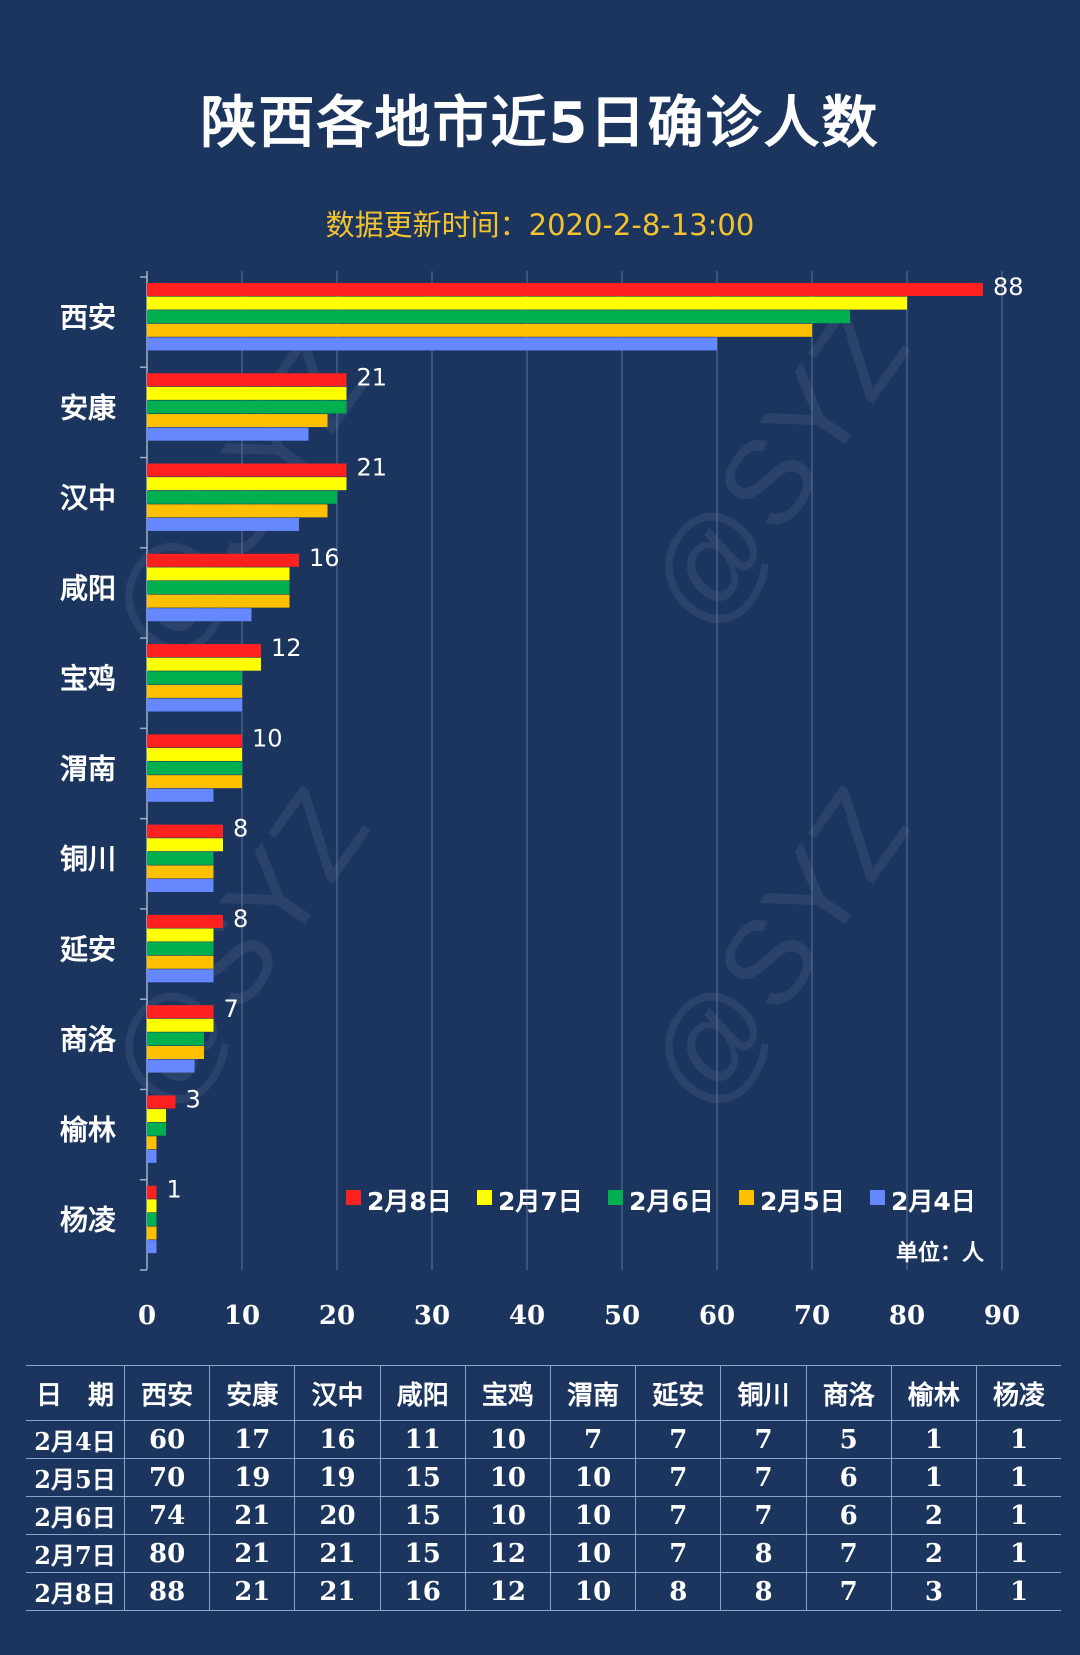 The width and height of the screenshot is (1080, 1655). I want to click on data-label: 7, so click(231, 1009).